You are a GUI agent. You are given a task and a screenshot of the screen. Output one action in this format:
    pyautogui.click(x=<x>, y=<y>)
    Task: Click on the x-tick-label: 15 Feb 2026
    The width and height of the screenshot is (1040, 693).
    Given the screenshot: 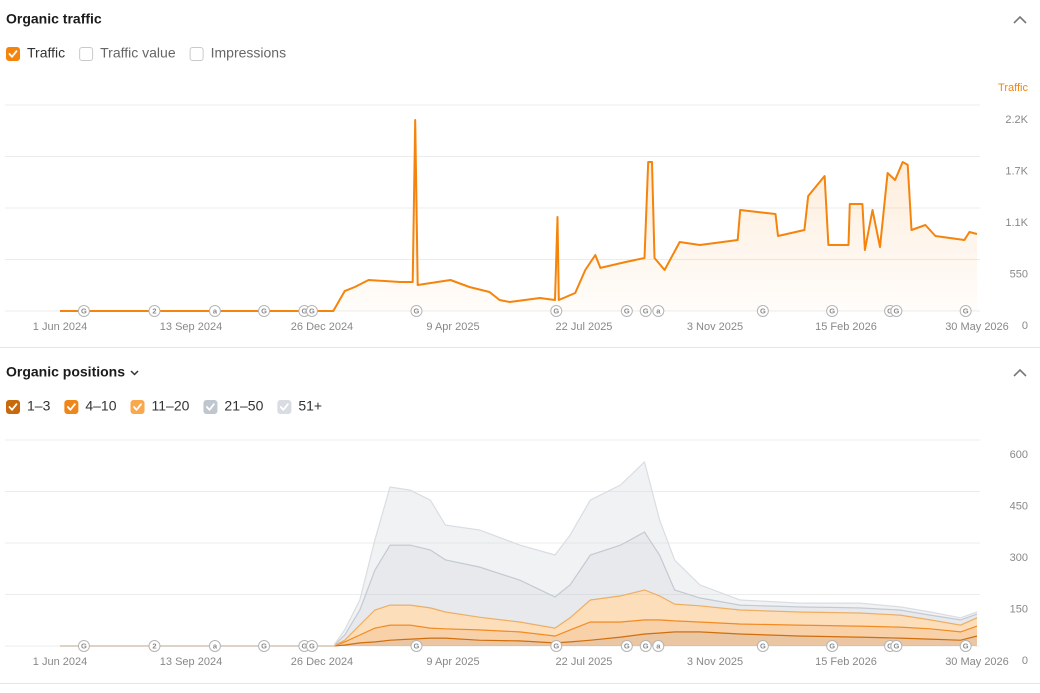 What is the action you would take?
    pyautogui.click(x=846, y=327)
    